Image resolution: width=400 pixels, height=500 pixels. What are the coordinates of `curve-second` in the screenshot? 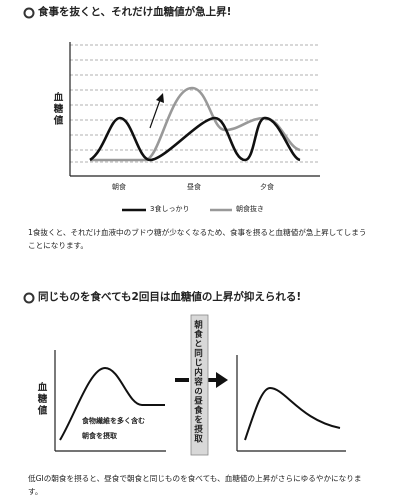 It's located at (292, 413).